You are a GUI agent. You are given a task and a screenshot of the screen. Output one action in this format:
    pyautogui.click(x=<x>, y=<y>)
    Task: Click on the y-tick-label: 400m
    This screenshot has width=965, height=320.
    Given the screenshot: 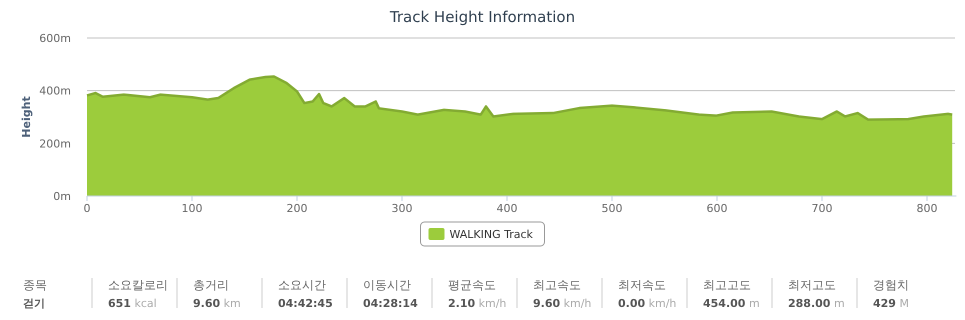 What is the action you would take?
    pyautogui.click(x=55, y=91)
    